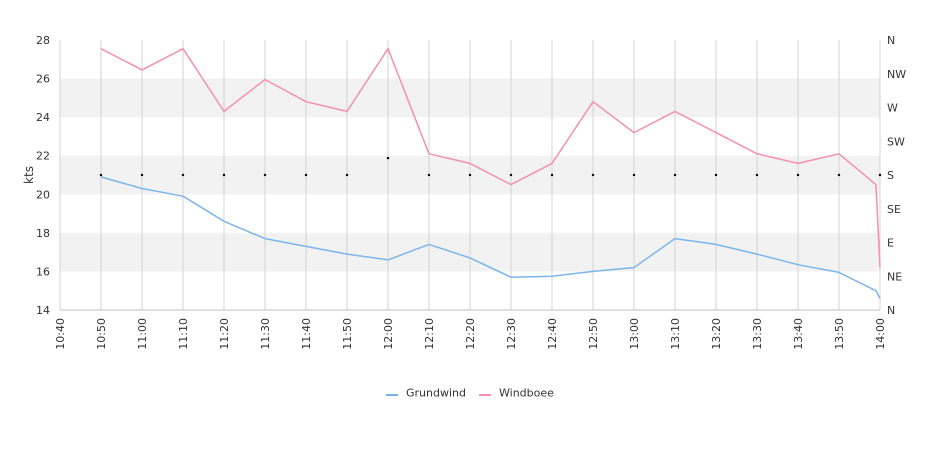  Describe the element at coordinates (224, 334) in the screenshot. I see `x-tick-label: 11:20` at that location.